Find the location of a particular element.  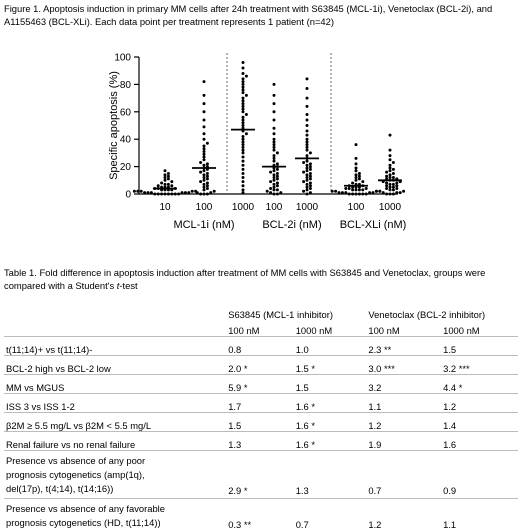

fold-value-cell: 2.3 ** is located at coordinates (403, 346).